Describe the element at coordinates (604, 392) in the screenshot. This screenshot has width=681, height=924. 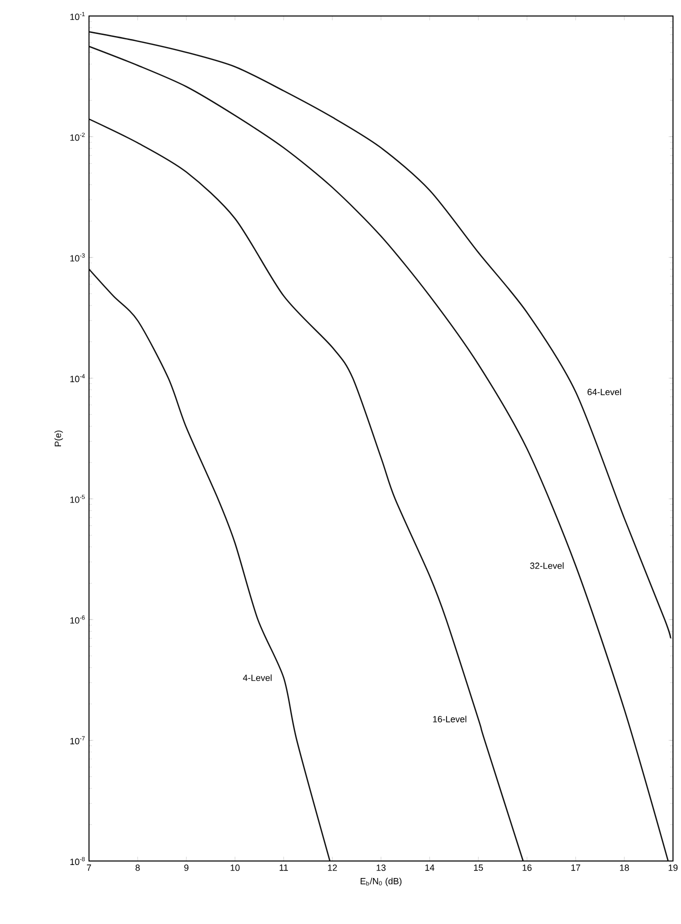
I see `series-label: 64-Level` at that location.